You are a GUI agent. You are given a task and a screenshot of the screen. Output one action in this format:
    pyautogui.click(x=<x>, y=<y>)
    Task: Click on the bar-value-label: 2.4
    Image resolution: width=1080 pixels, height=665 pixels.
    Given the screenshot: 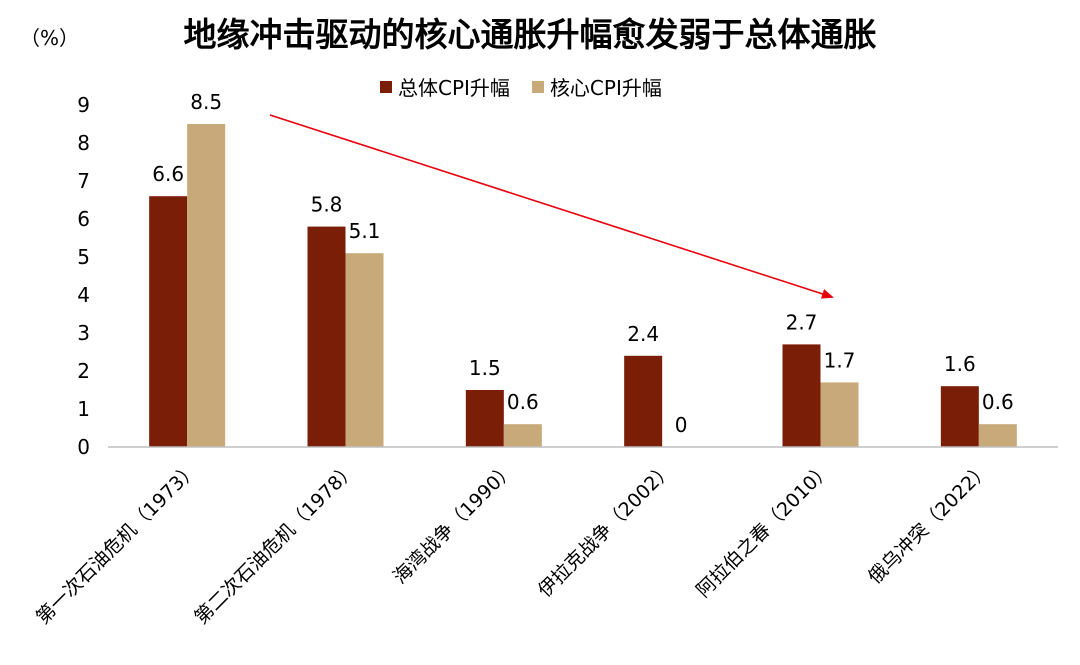 What is the action you would take?
    pyautogui.click(x=643, y=334)
    